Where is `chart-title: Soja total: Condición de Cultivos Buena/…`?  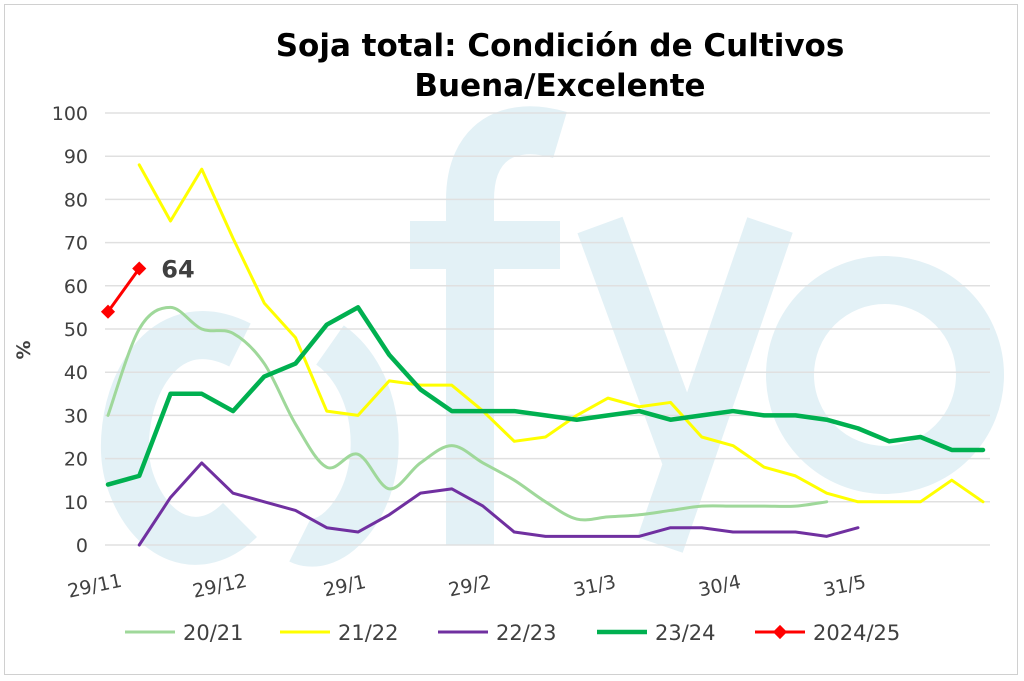 chart-title: Soja total: Condición de Cultivos Buena/… is located at coordinates (560, 66).